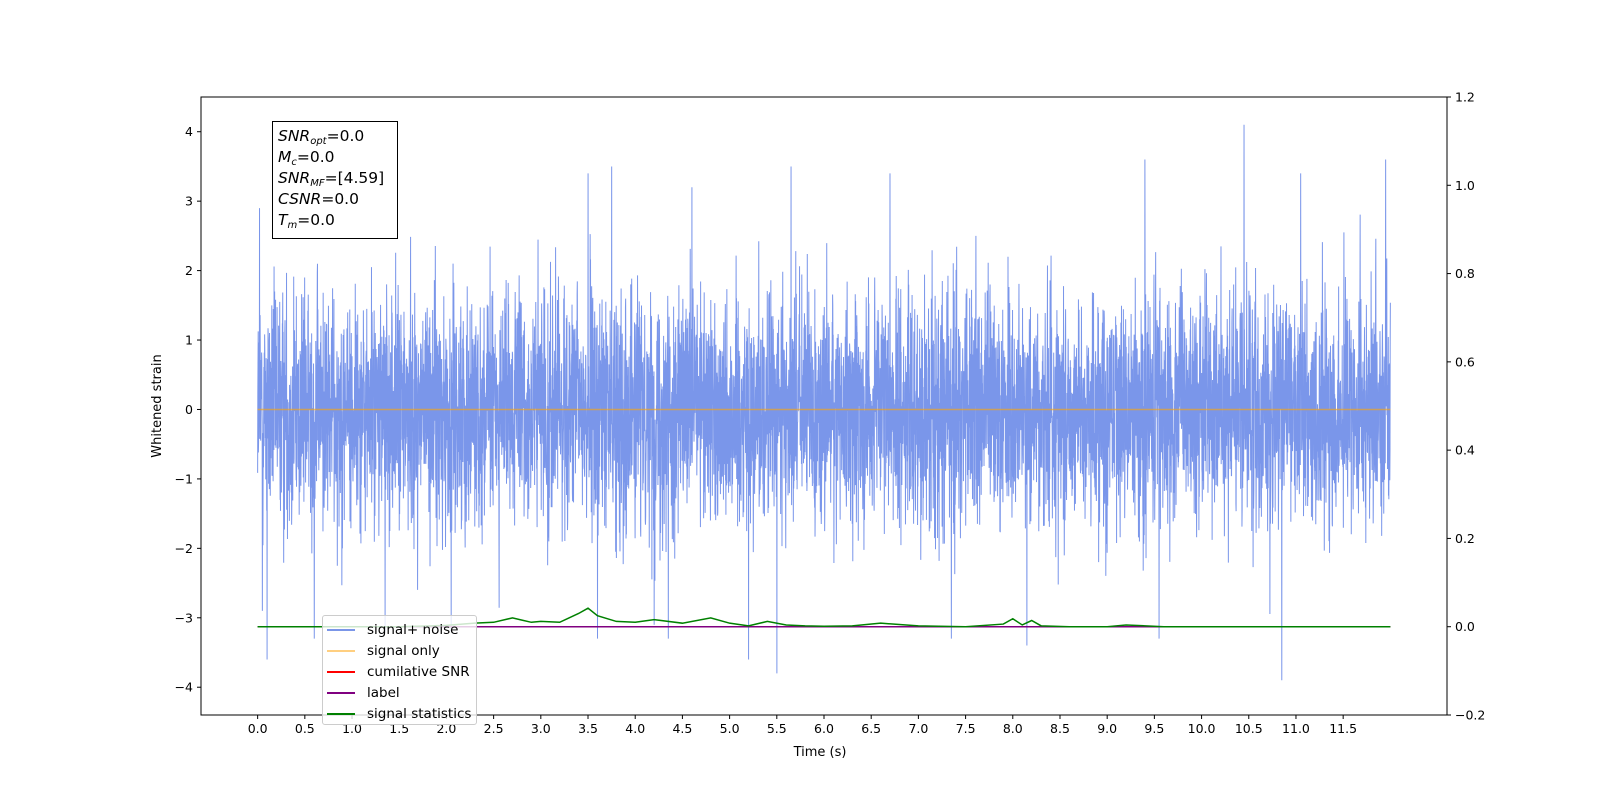 The width and height of the screenshot is (1600, 800). What do you see at coordinates (871, 728) in the screenshot?
I see `x-tick-label: 6.5` at bounding box center [871, 728].